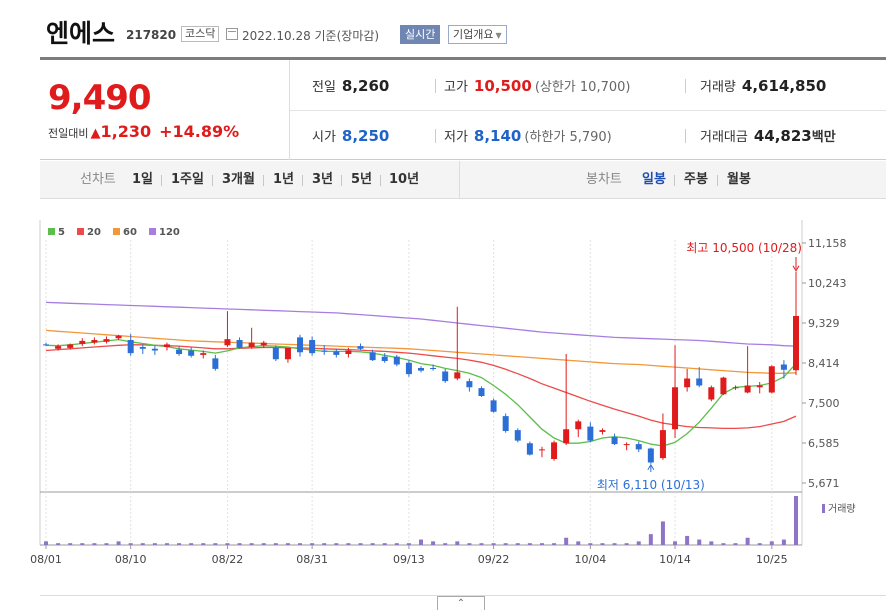 The image size is (886, 611). What do you see at coordinates (95, 133) in the screenshot?
I see `up-arrow-icon: ▲` at bounding box center [95, 133].